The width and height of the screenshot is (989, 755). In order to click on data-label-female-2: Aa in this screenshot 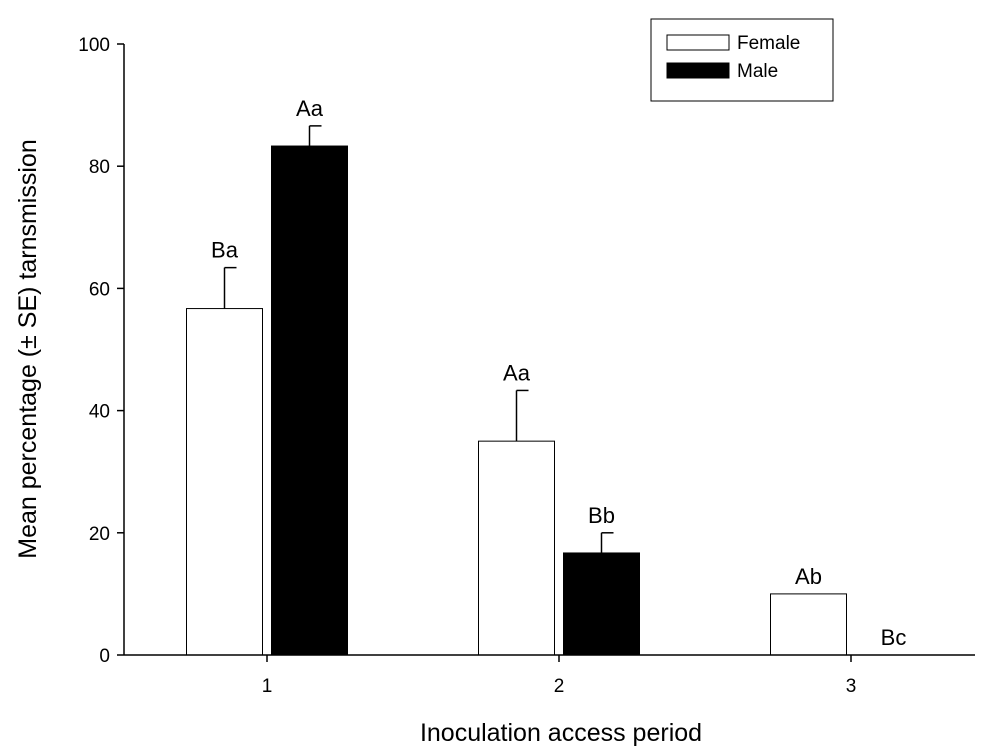, I will do `click(517, 372)`.